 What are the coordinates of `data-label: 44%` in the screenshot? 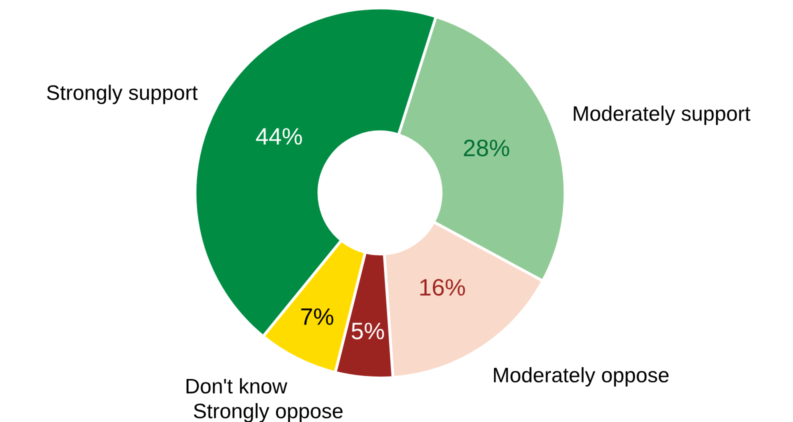 It's located at (279, 136).